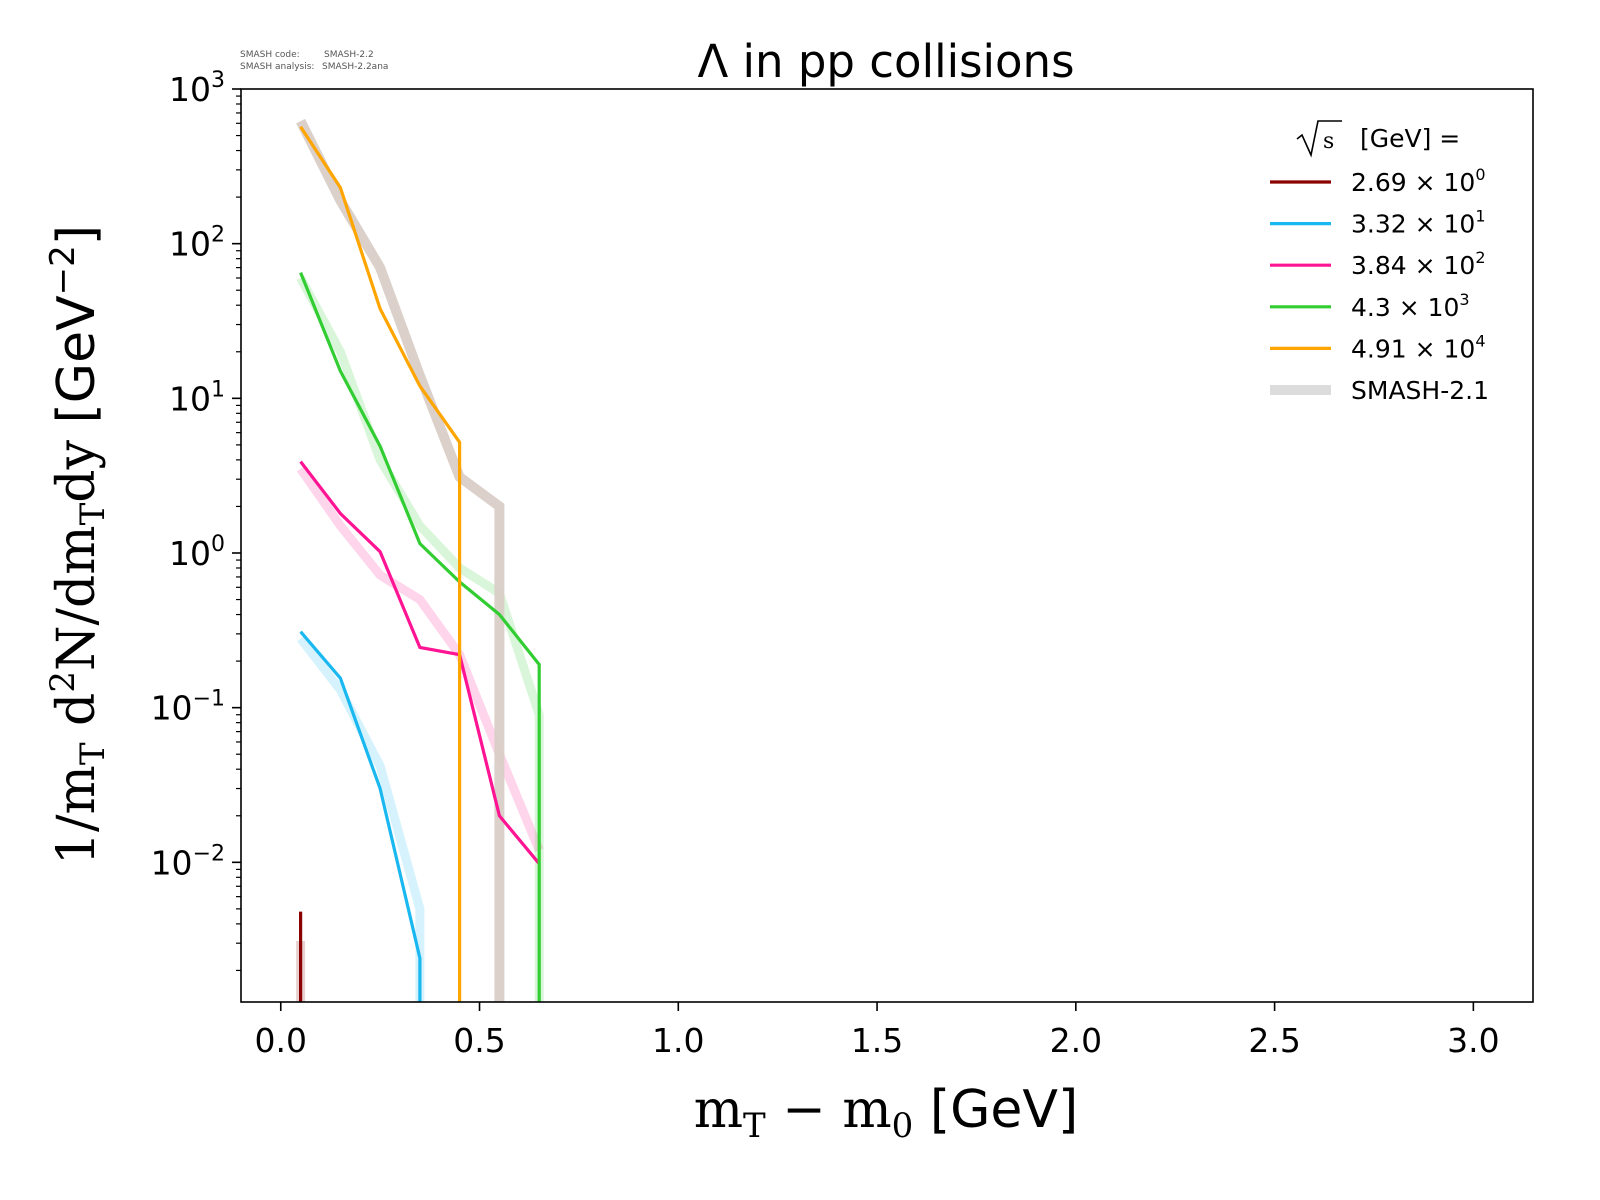 The image size is (1600, 1200). I want to click on x-tick-label: 2.0, so click(1076, 1040).